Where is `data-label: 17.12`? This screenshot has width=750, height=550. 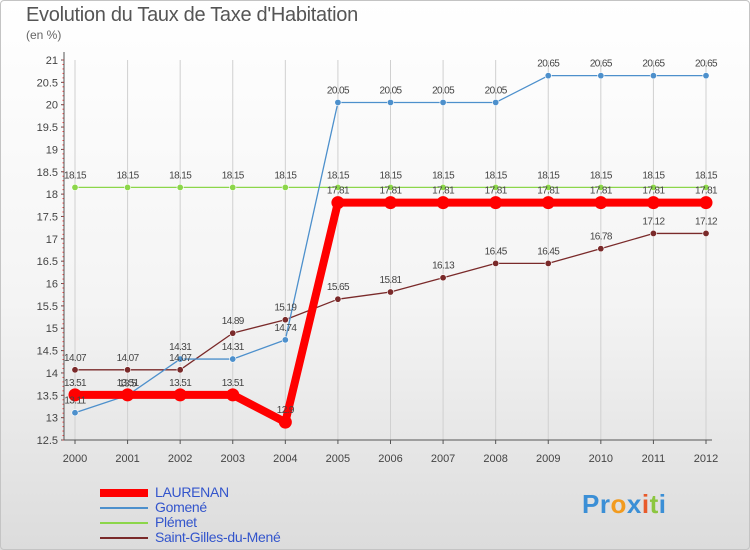 data-label: 17.12 is located at coordinates (706, 221).